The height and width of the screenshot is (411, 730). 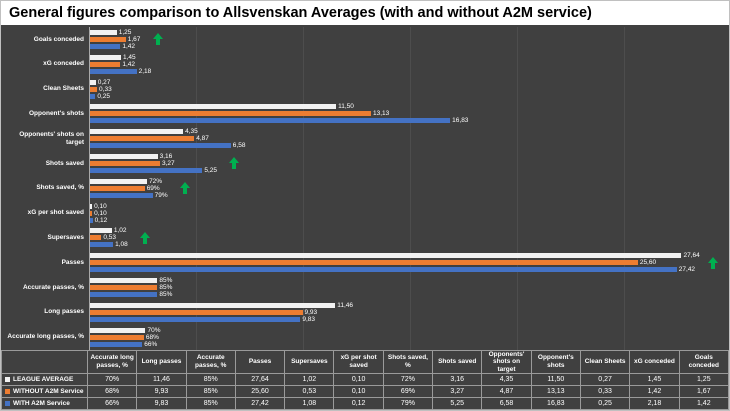 What do you see at coordinates (409, 230) in the screenshot?
I see `bar-line: 1,02` at bounding box center [409, 230].